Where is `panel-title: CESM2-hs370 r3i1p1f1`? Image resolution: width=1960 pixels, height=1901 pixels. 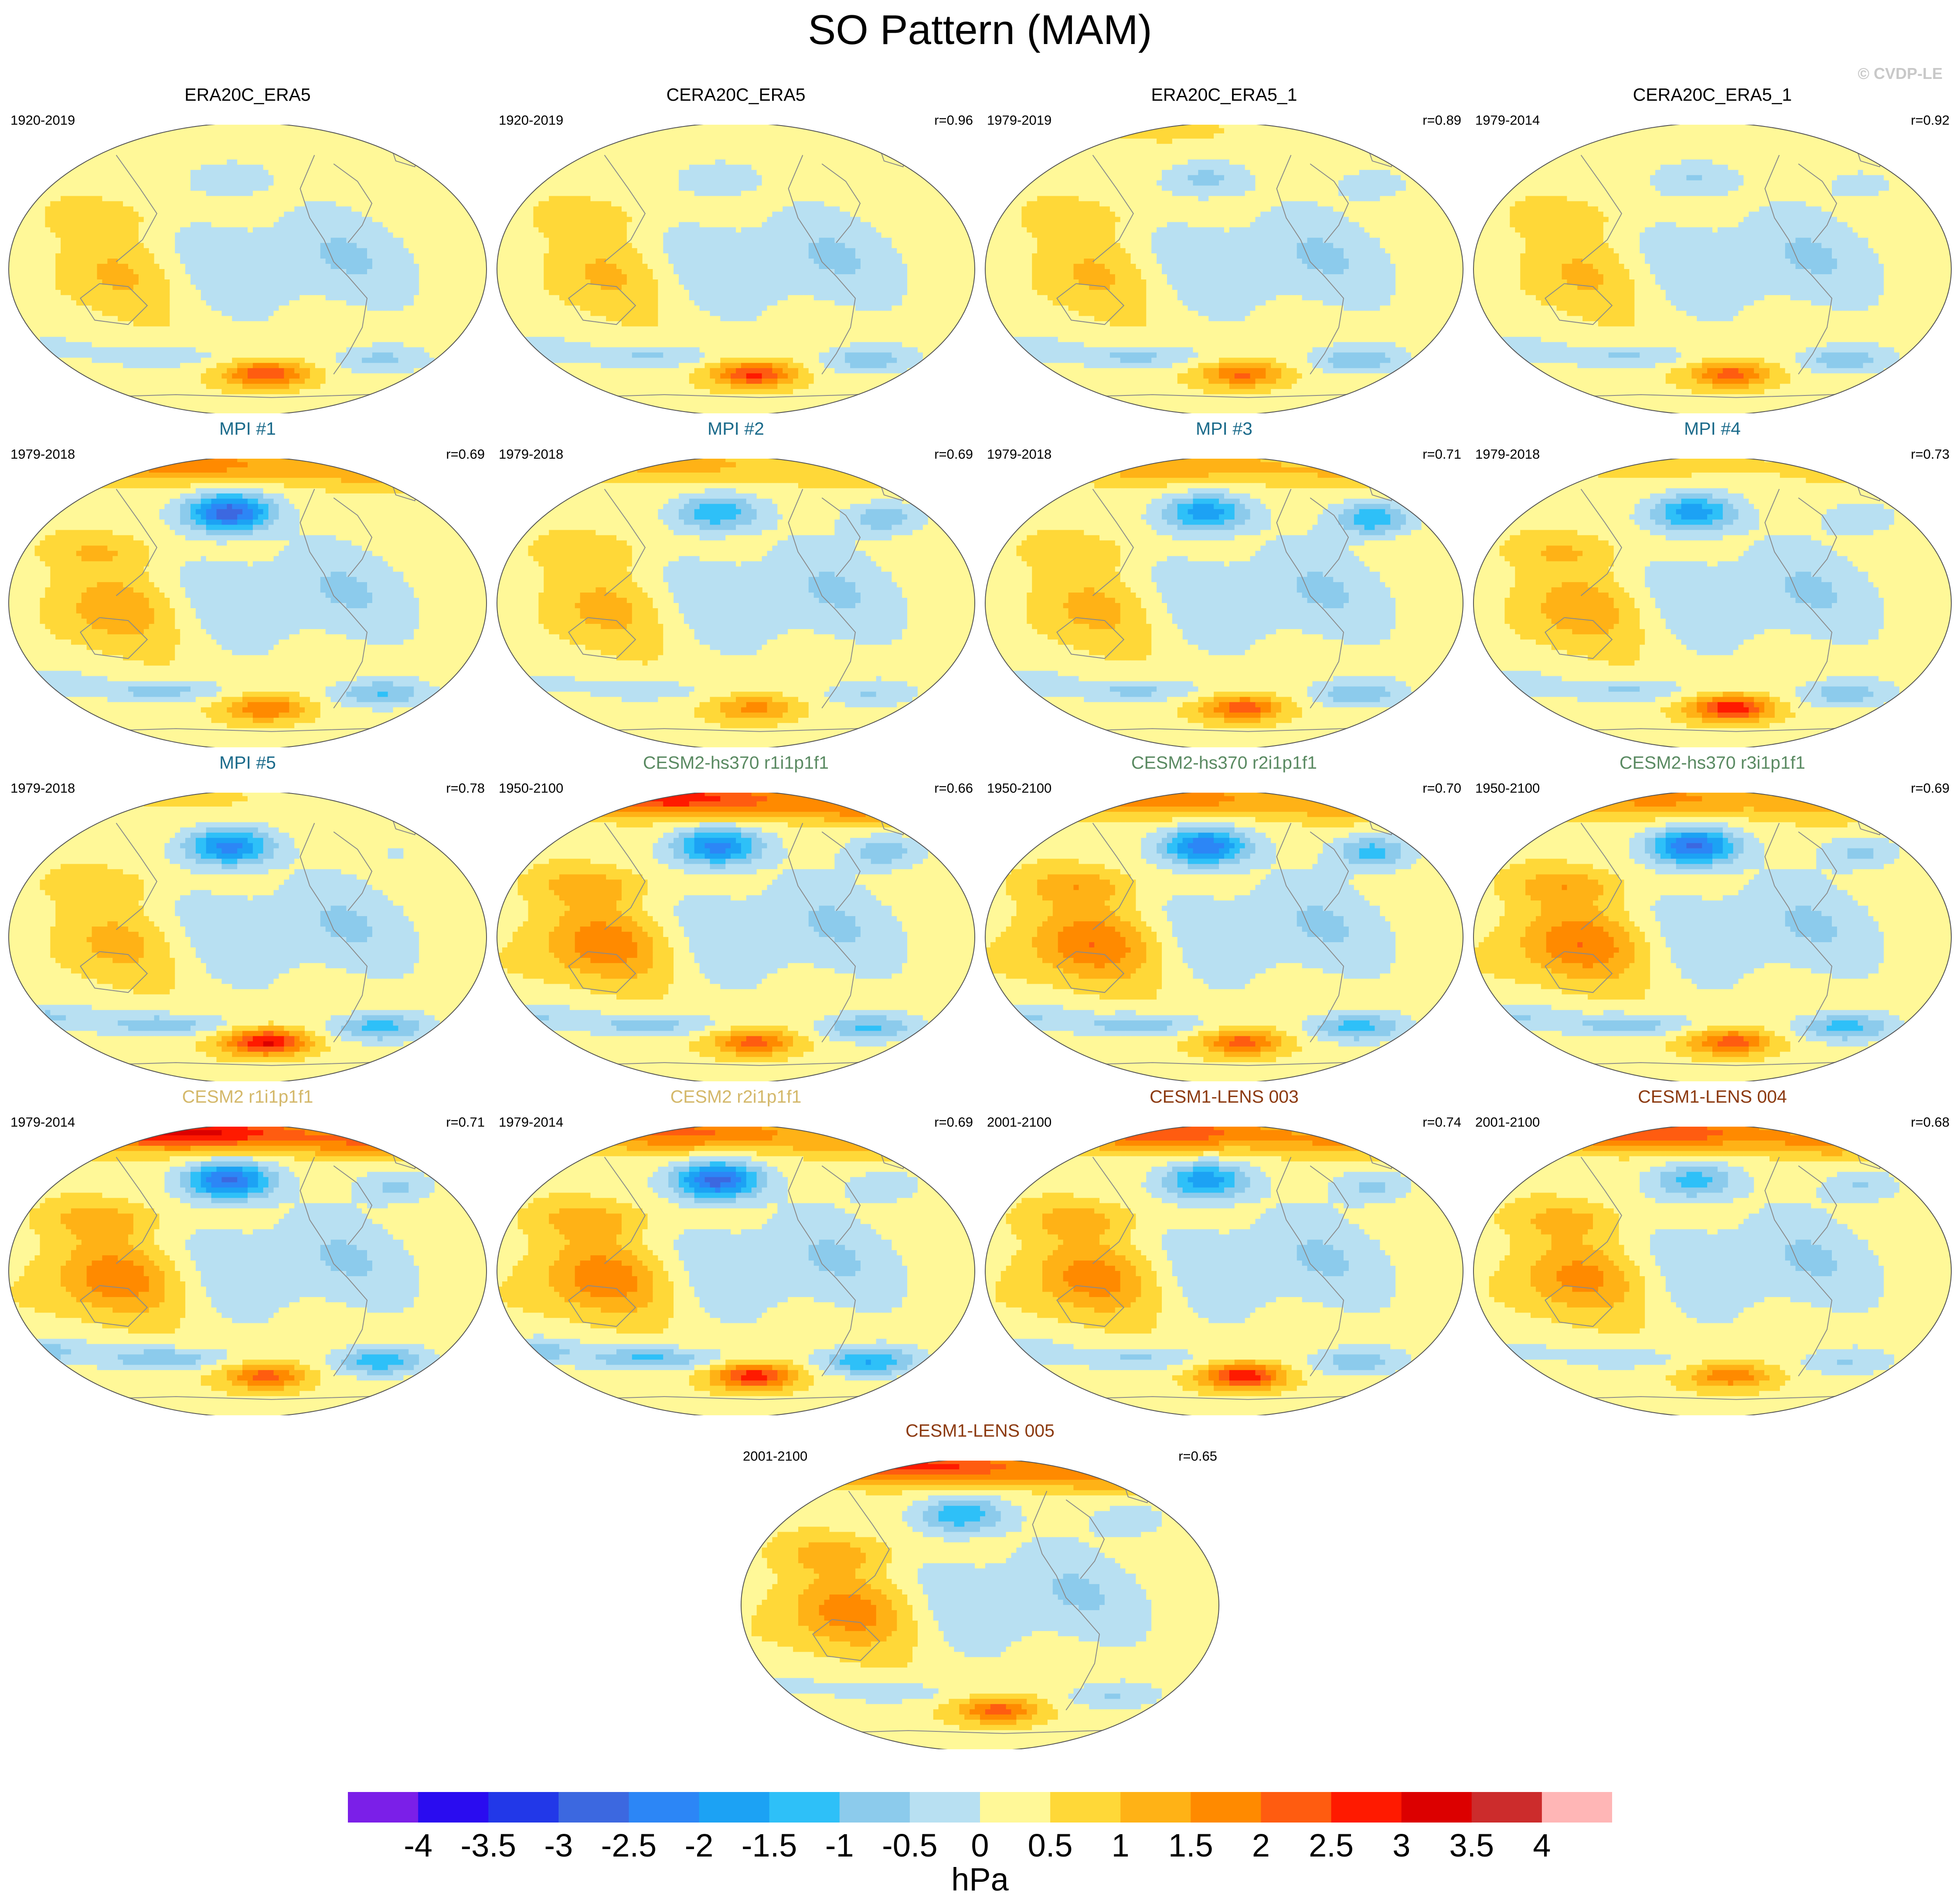 panel-title: CESM2-hs370 r3i1p1f1 is located at coordinates (1712, 763).